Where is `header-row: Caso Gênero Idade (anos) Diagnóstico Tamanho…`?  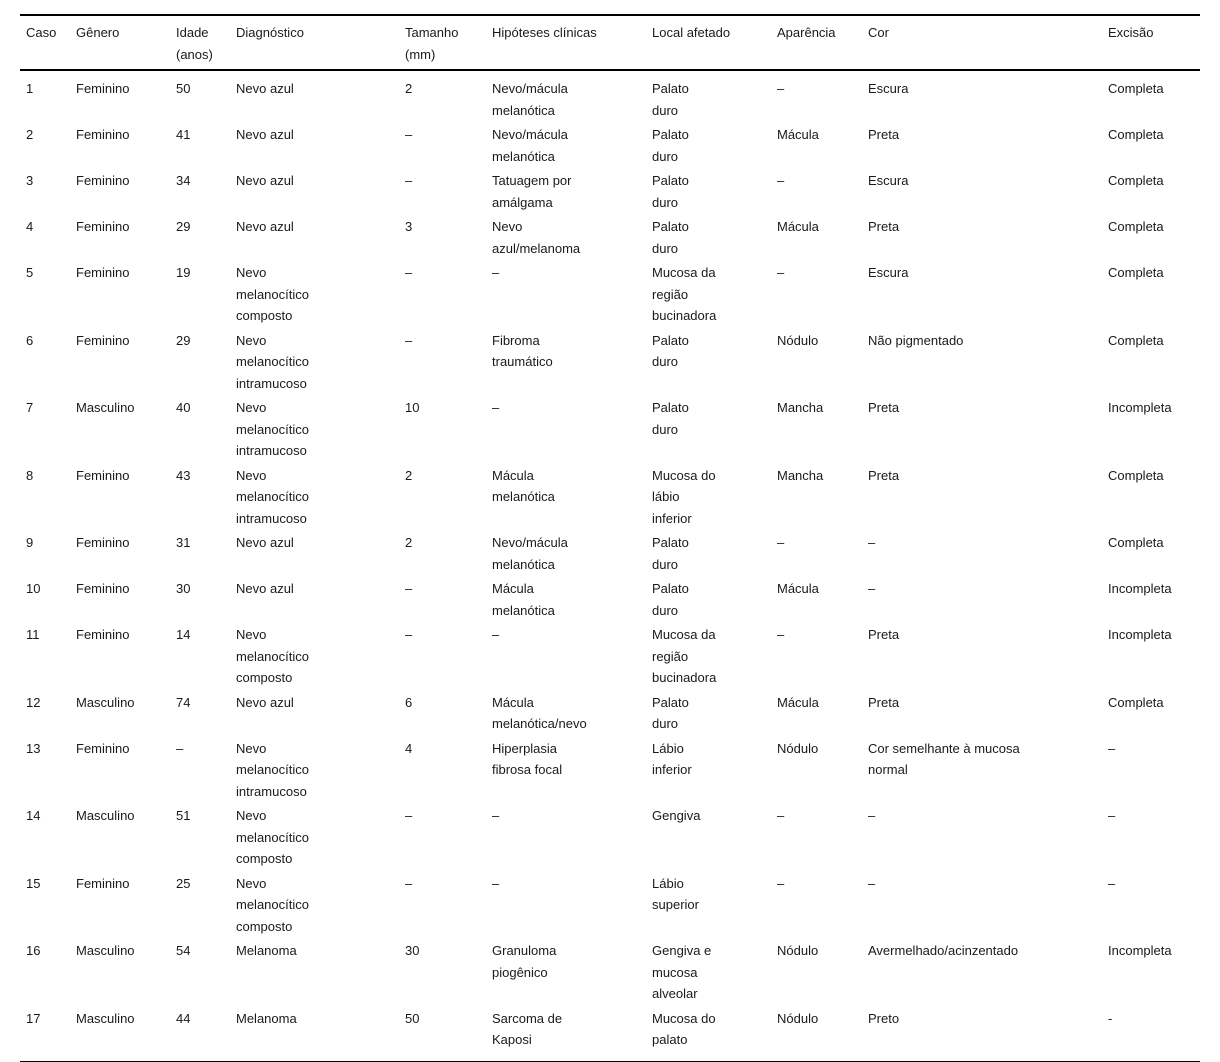 header-row: Caso Gênero Idade (anos) Diagnóstico Tamanho… is located at coordinates (610, 43).